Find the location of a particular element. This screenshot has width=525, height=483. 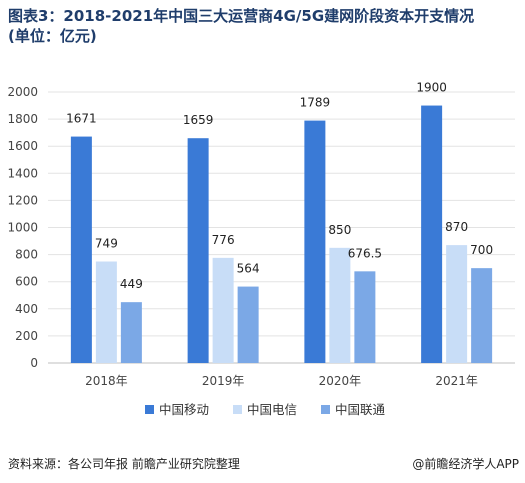

legend-label: 中国联通 is located at coordinates (360, 409).